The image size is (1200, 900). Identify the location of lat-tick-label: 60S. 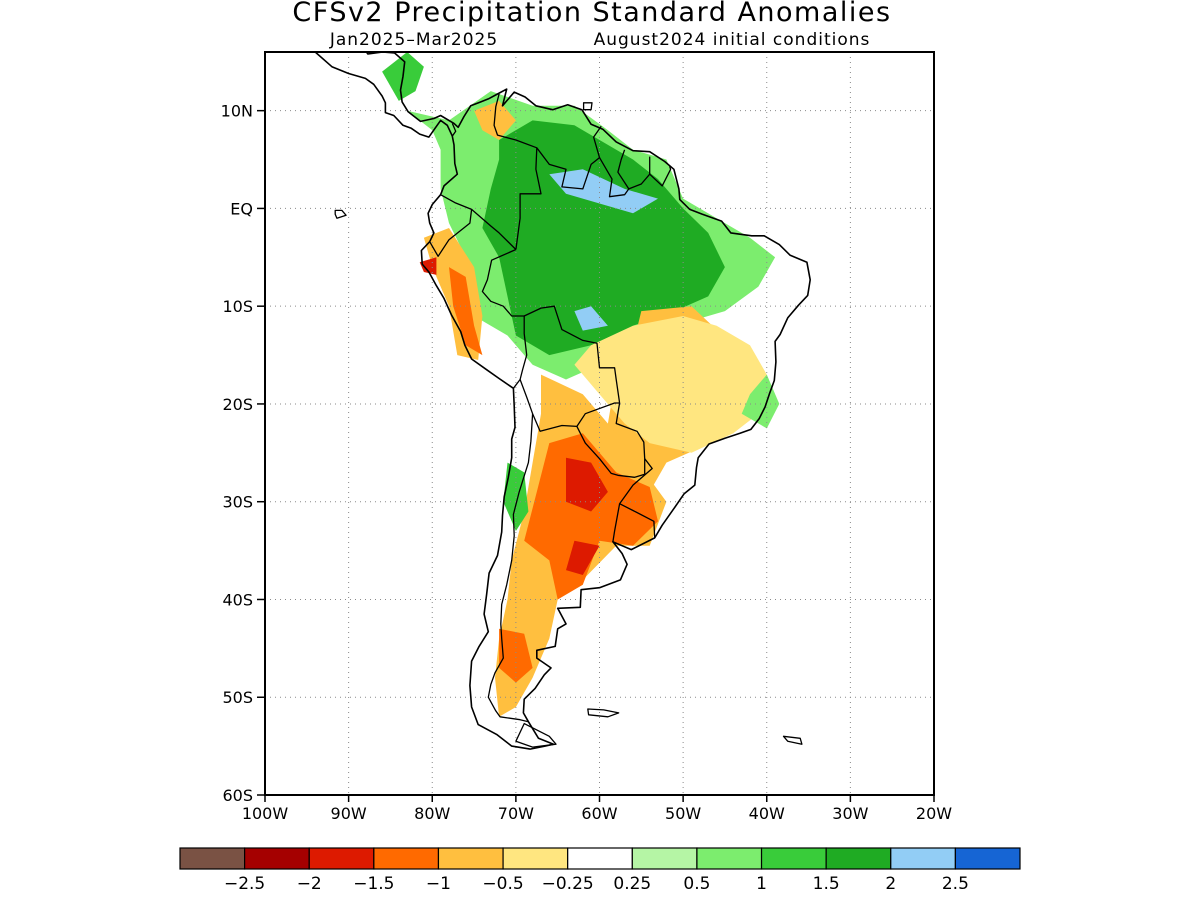
(237, 795).